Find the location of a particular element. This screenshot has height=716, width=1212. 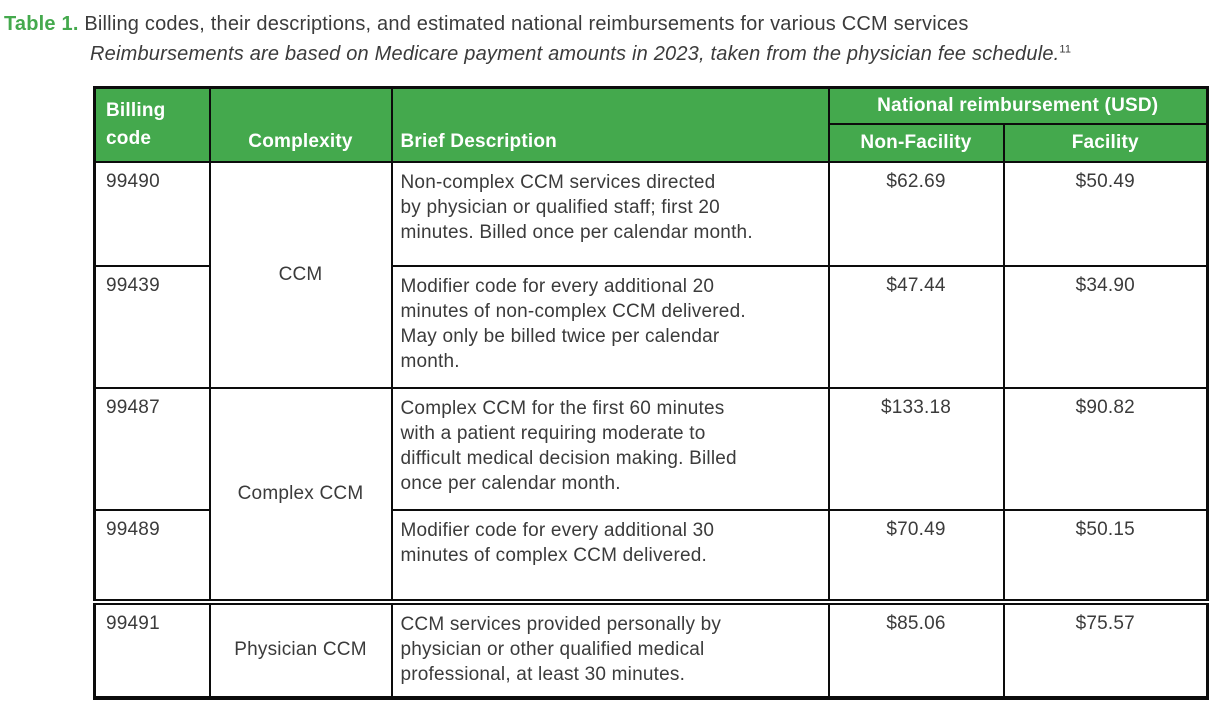

non-facility-cell: $47.44 is located at coordinates (916, 326).